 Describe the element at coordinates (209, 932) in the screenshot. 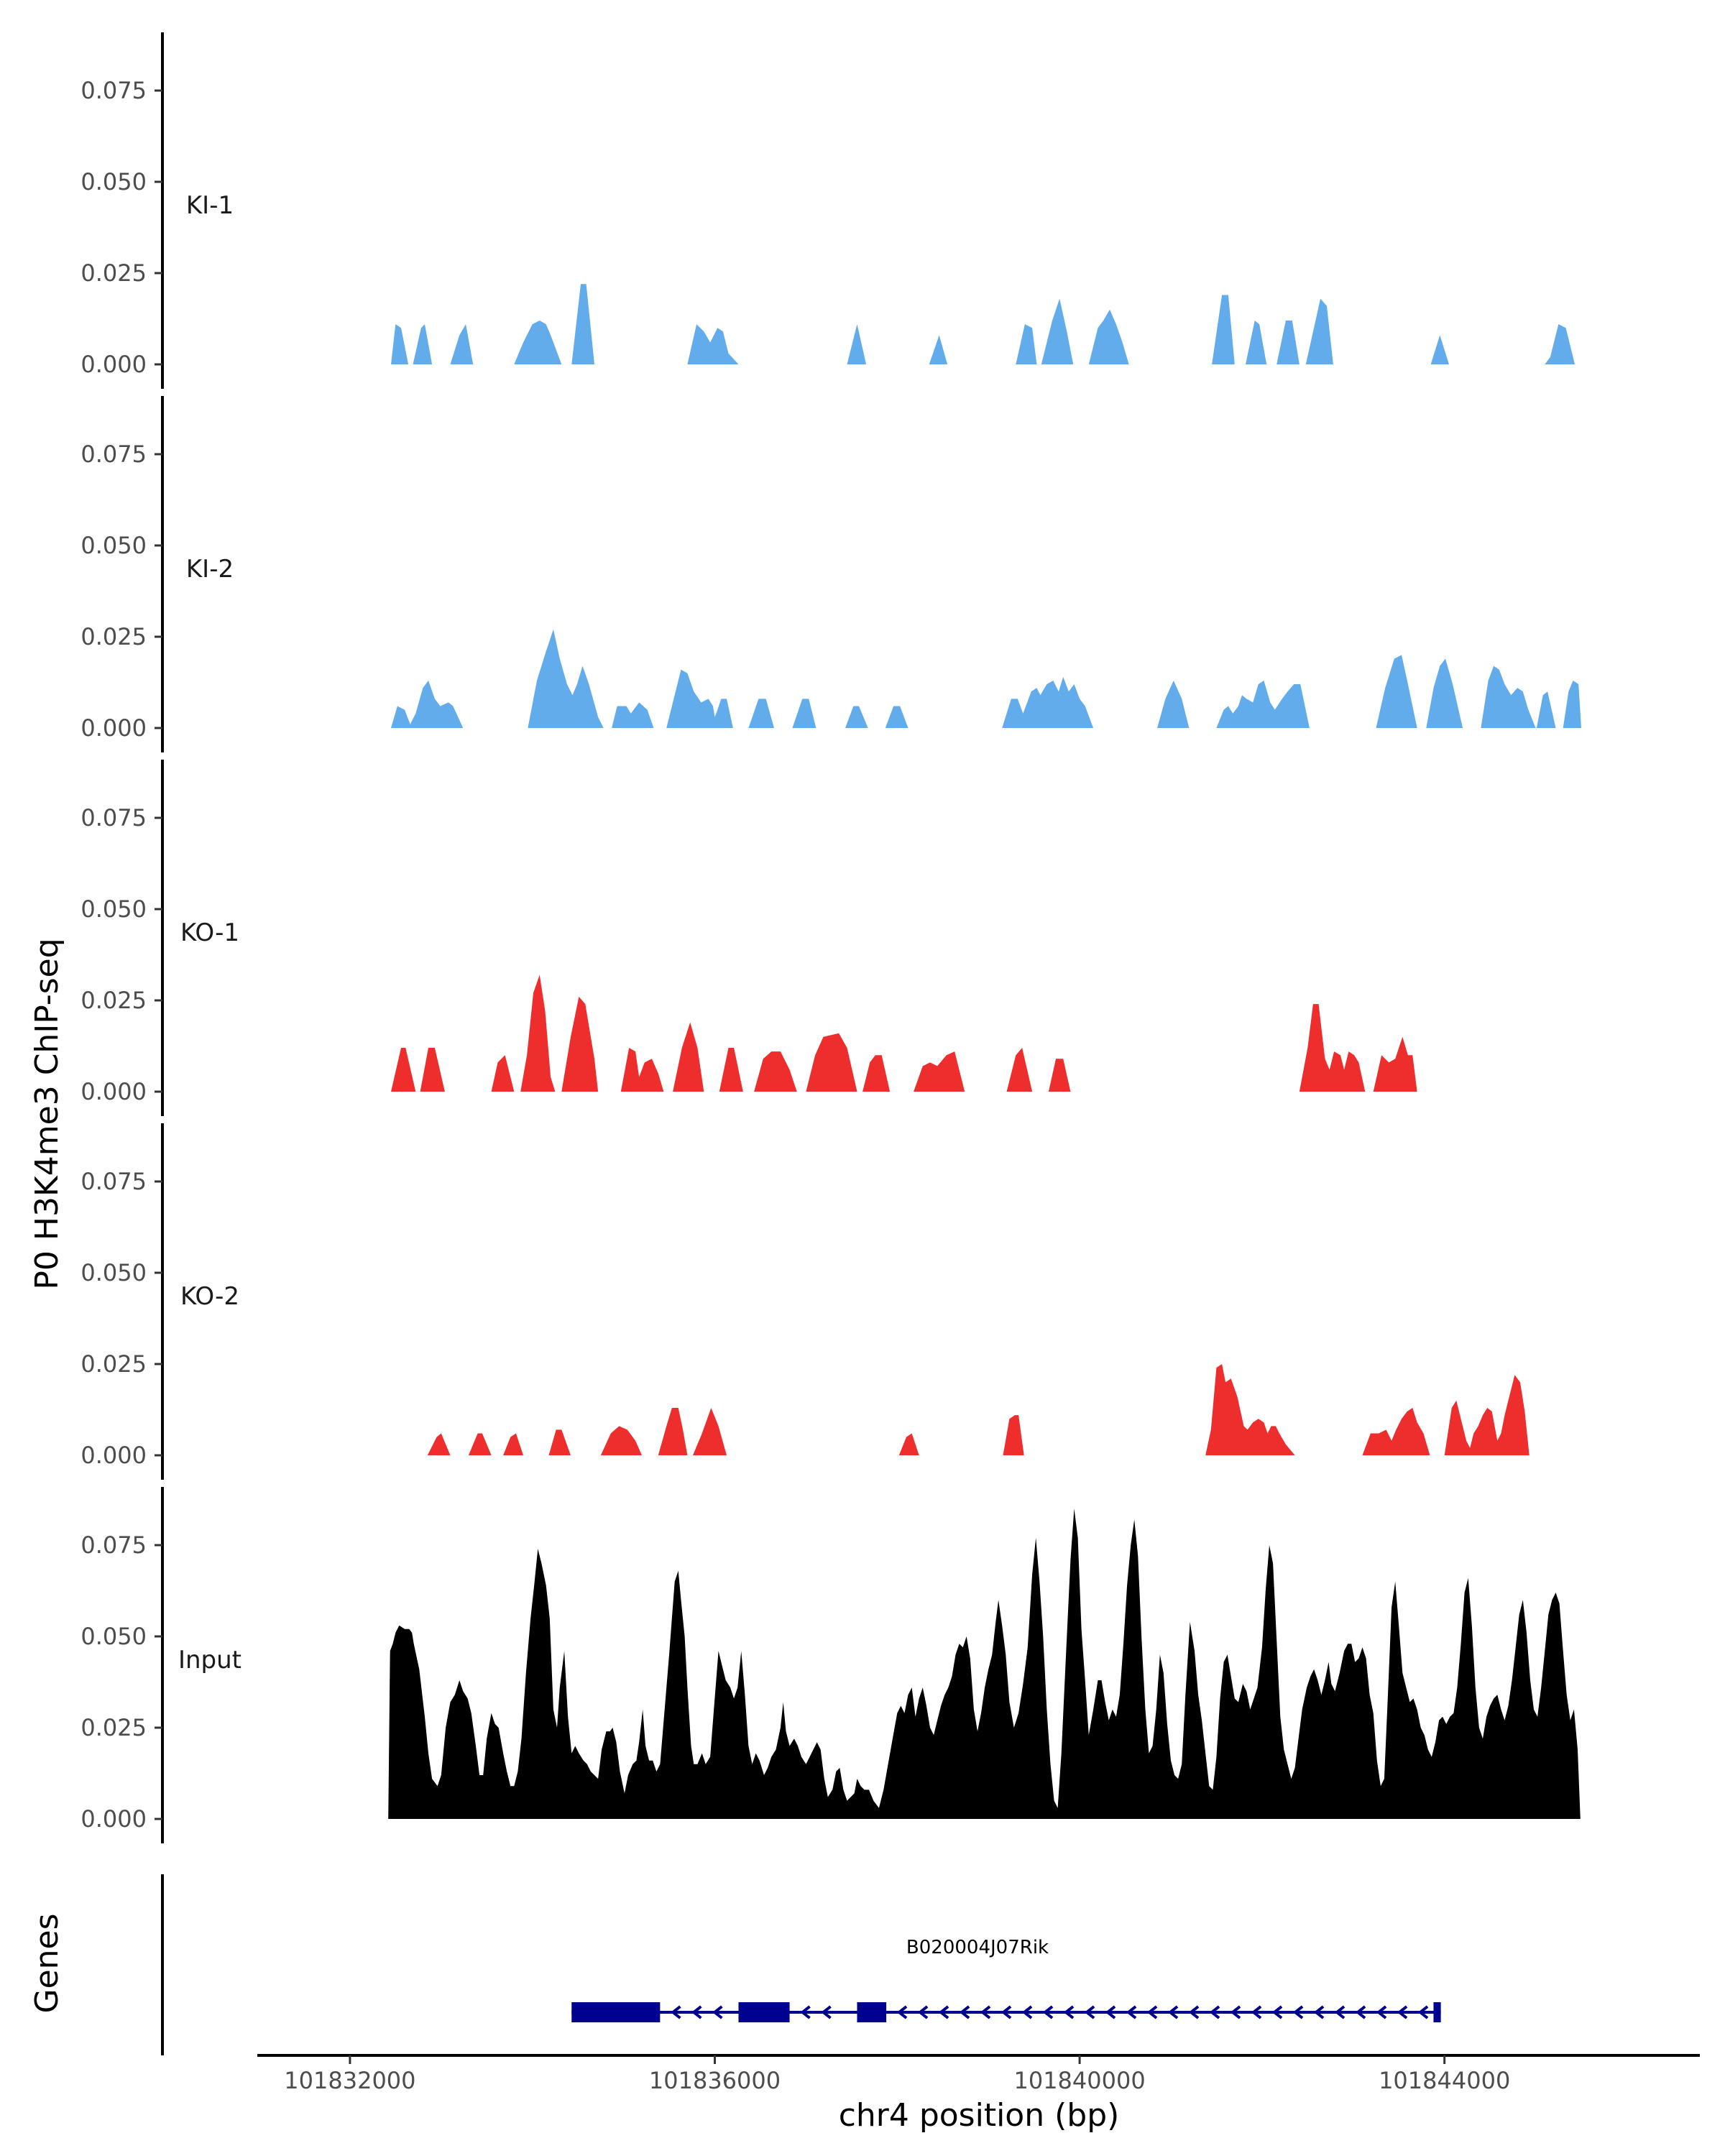

I see `track-label: KO-1` at that location.